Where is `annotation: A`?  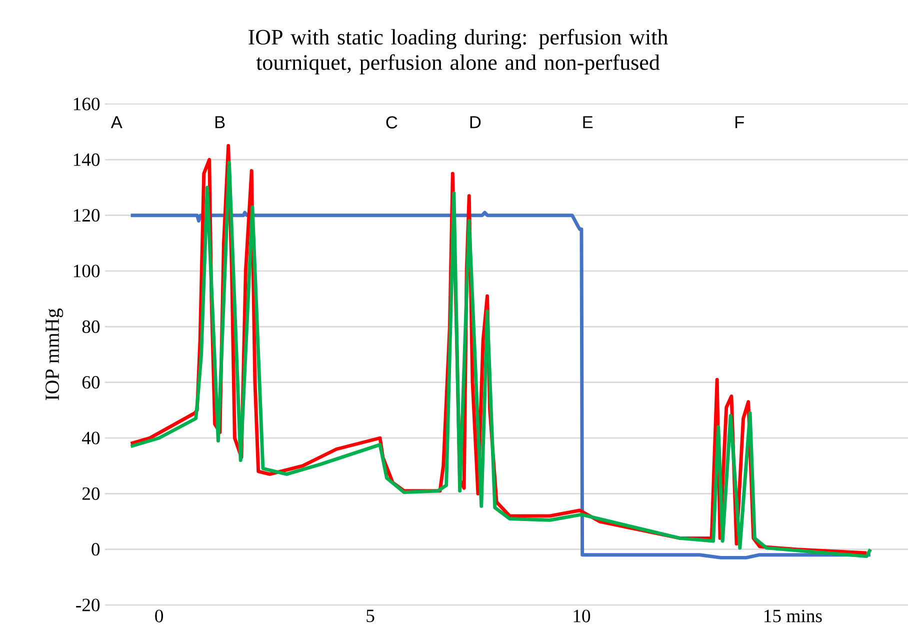 annotation: A is located at coordinates (116, 122).